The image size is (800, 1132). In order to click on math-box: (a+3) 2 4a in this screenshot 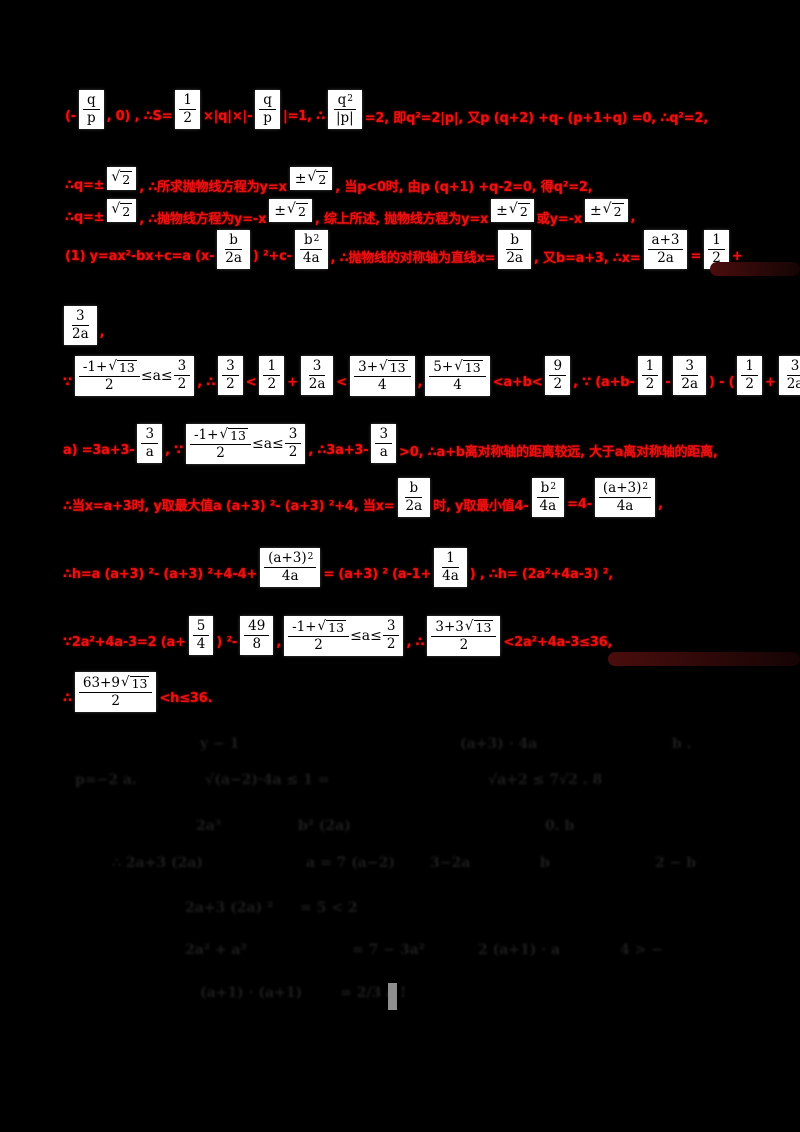, I will do `click(625, 497)`.